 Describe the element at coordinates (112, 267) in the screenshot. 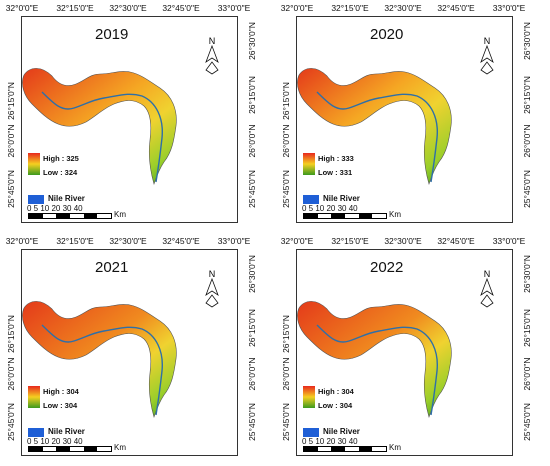

I see `year-title: 2021` at that location.